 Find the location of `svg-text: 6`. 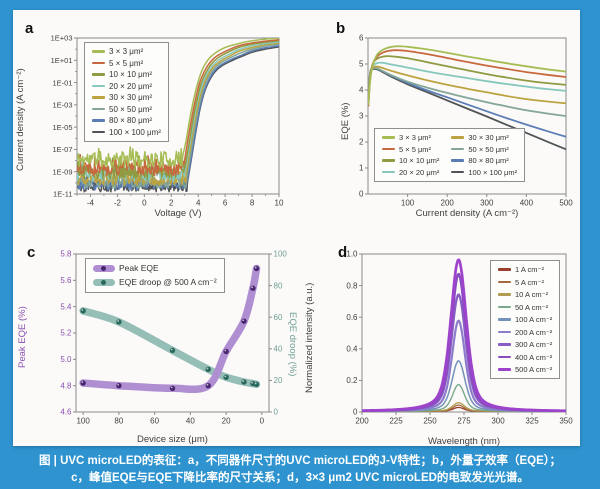

svg-text: 6 is located at coordinates (361, 38).